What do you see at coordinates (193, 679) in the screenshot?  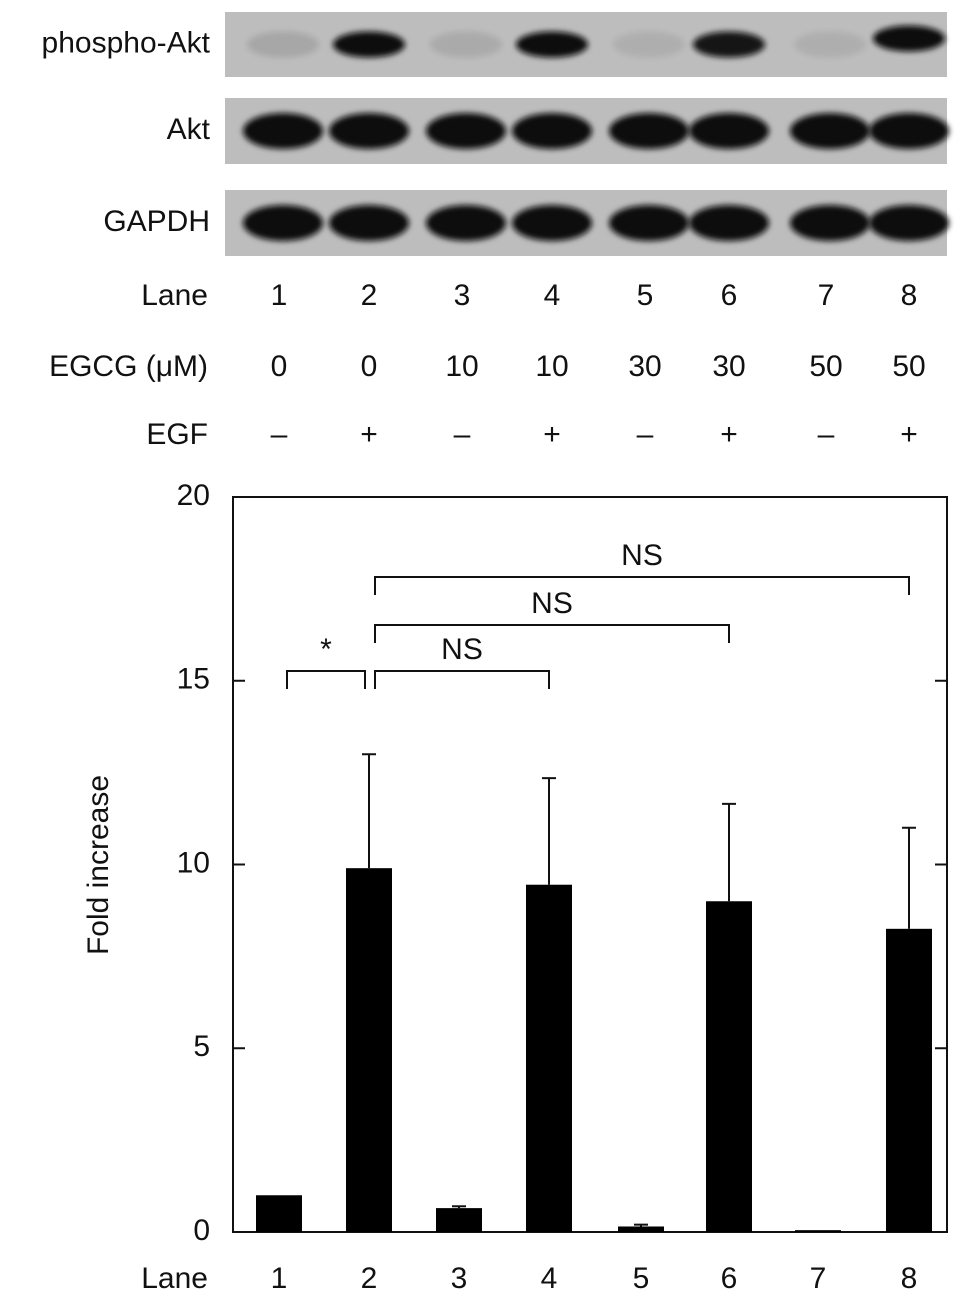 I see `y-tick-label: 15` at bounding box center [193, 679].